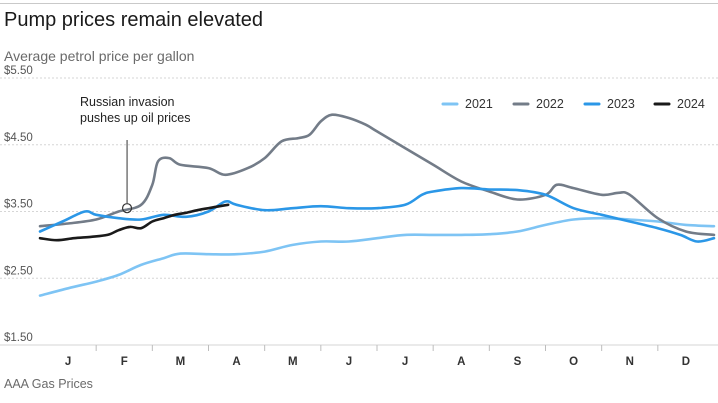 This screenshot has width=718, height=403. I want to click on y-tick-label: $1.50, so click(18, 338).